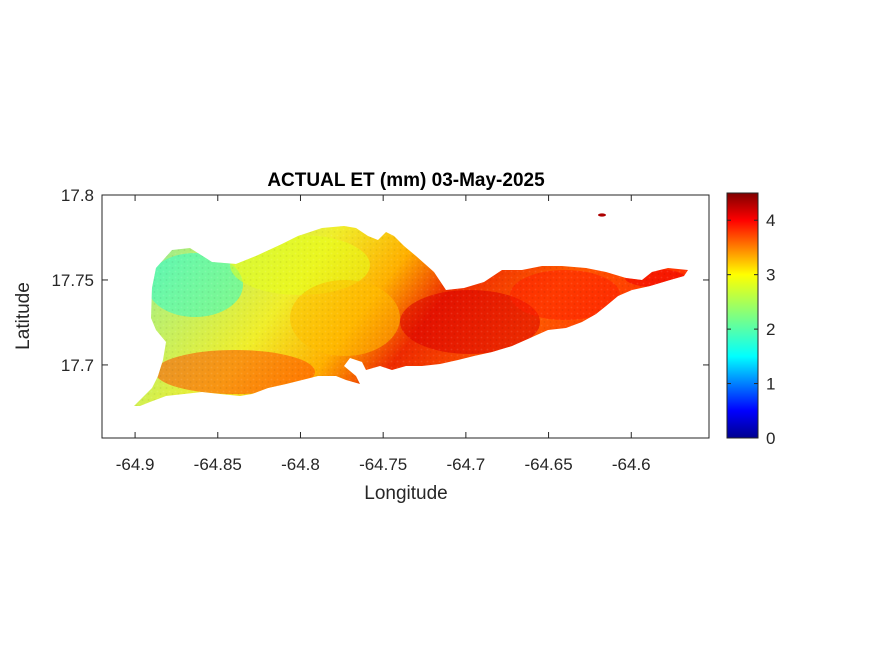 This screenshot has width=875, height=656. Describe the element at coordinates (631, 464) in the screenshot. I see `x-tick-label: -64.6` at that location.